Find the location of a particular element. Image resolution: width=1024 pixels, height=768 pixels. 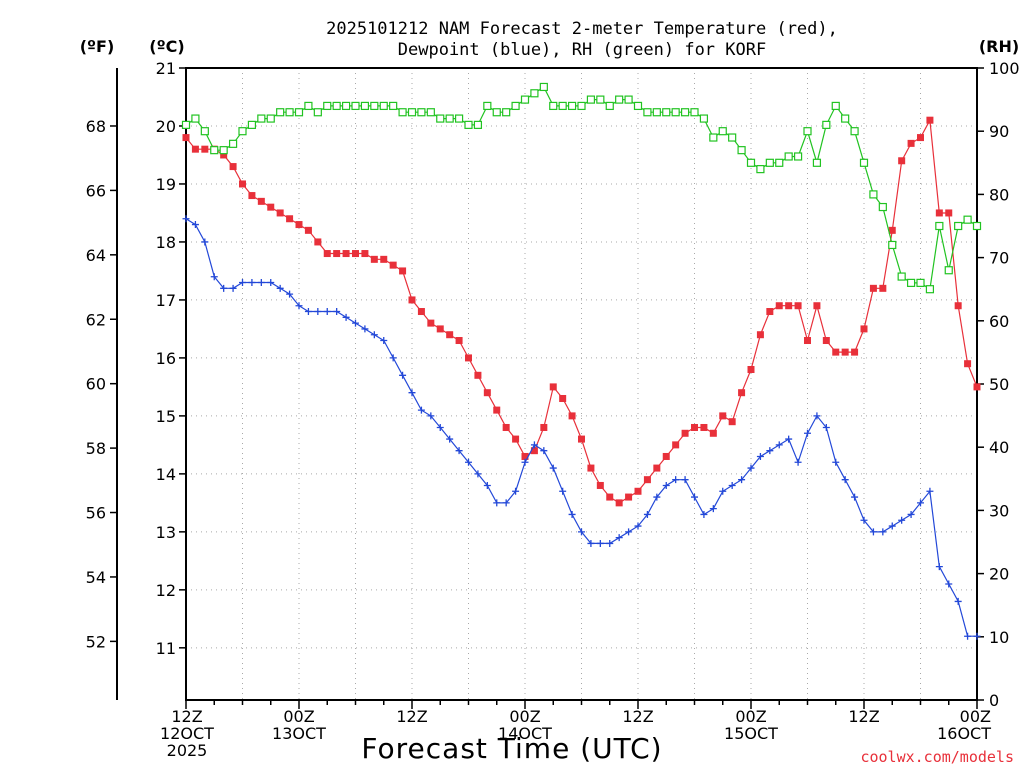

rh-tick-label: 100 is located at coordinates (1004, 68).